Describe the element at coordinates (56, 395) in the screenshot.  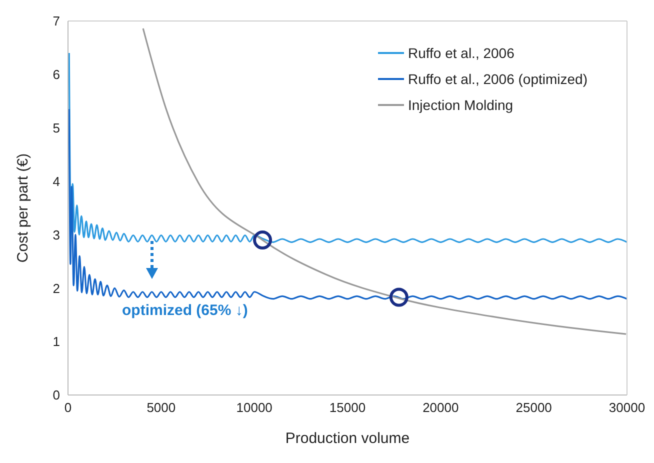
I see `y-tick-label: 0` at that location.